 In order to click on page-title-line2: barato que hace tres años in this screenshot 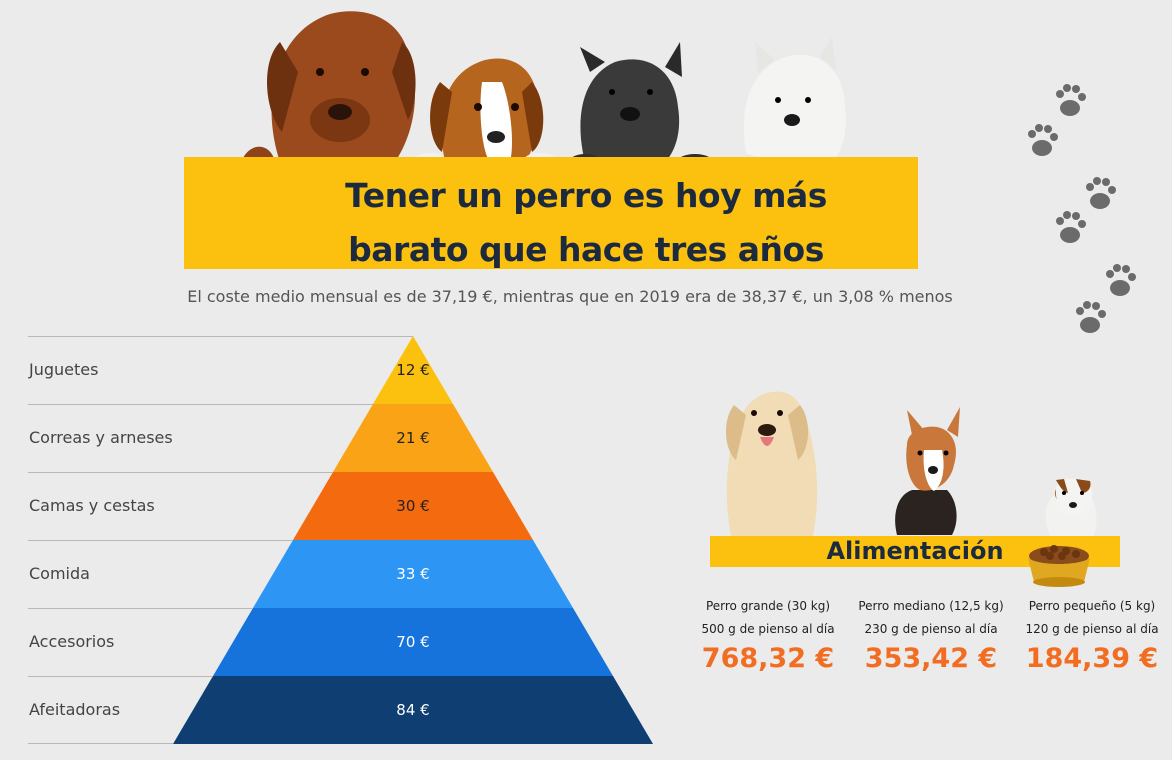, I will do `click(586, 249)`.